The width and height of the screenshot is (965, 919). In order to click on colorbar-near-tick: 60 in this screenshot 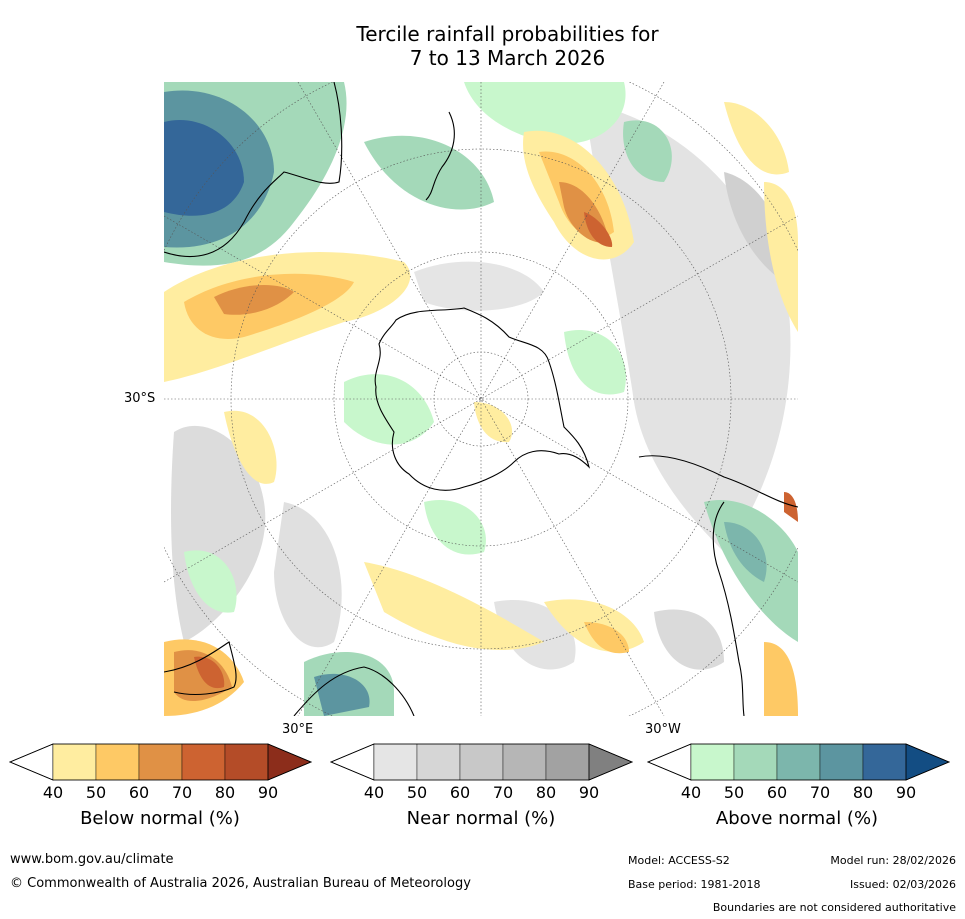, I will do `click(460, 792)`.